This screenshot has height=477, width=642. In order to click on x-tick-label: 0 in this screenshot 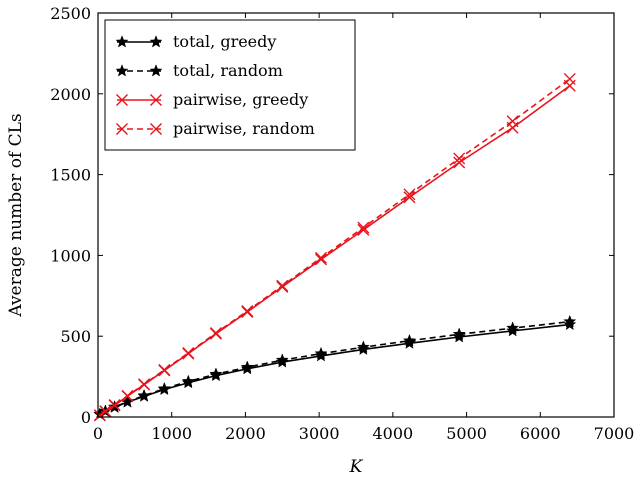, I will do `click(98, 433)`.